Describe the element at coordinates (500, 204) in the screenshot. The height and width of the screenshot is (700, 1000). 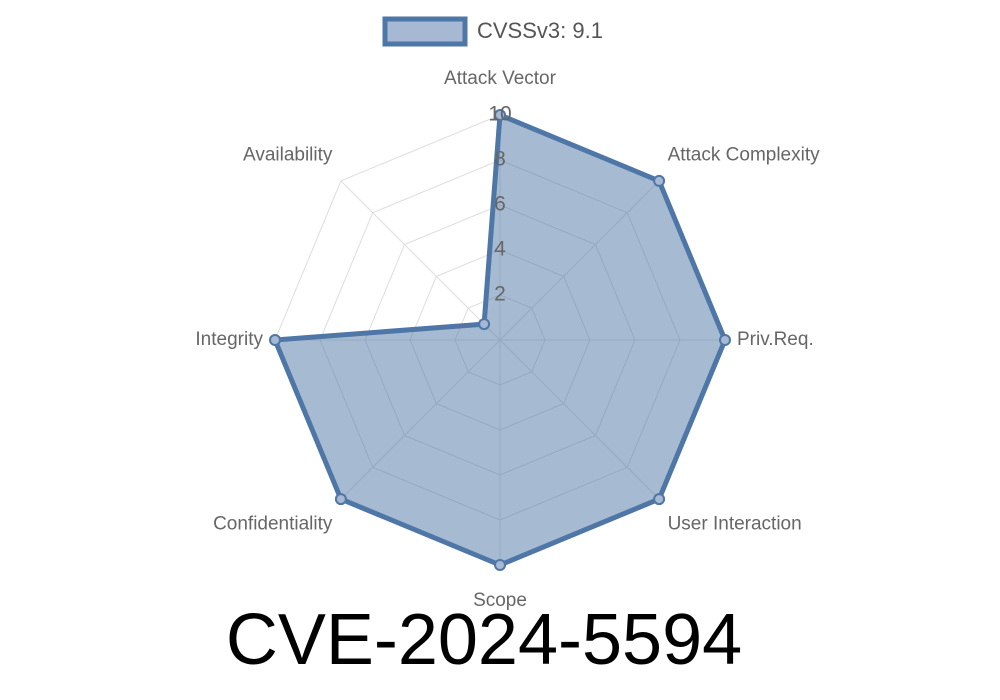
I see `r-tick-label: 6` at that location.